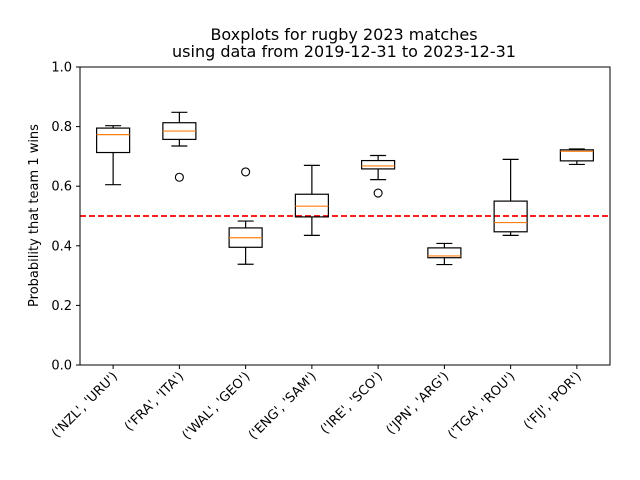 The width and height of the screenshot is (640, 480). I want to click on chart-subtitle: using data from 2019-12-31 to 2023-12-31, so click(344, 51).